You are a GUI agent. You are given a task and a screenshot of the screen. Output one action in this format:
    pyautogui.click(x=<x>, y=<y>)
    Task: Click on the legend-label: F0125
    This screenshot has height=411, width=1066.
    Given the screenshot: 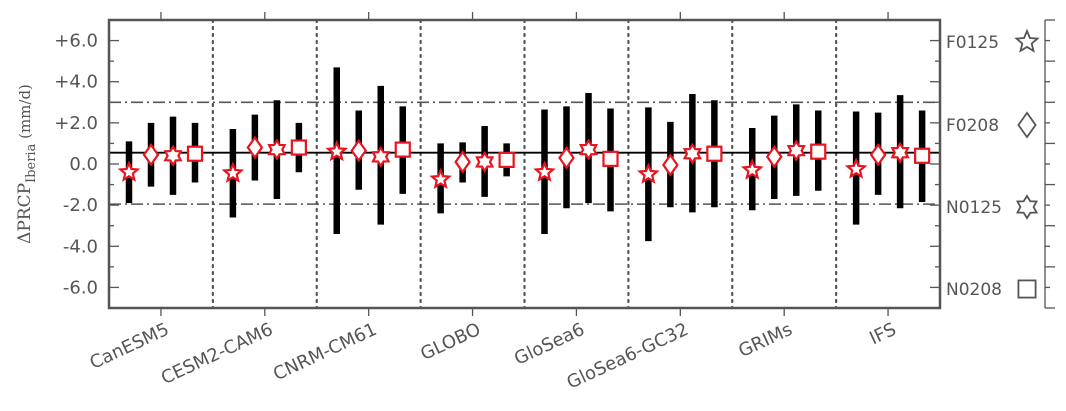 What is the action you would take?
    pyautogui.click(x=972, y=43)
    